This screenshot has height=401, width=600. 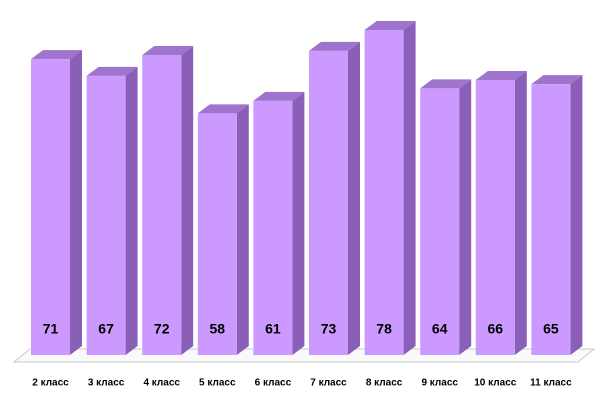 What do you see at coordinates (496, 329) in the screenshot?
I see `value-label: 66` at bounding box center [496, 329].